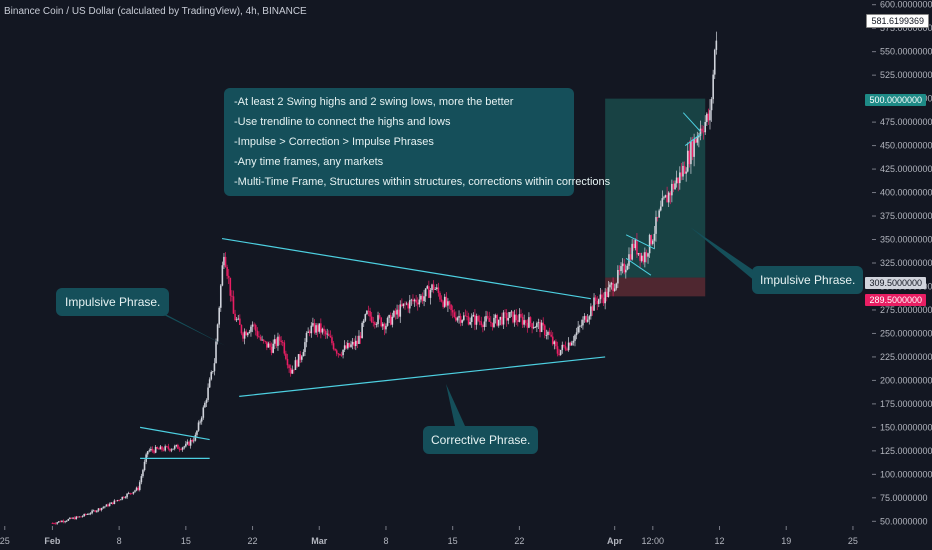 Image resolution: width=932 pixels, height=550 pixels. What do you see at coordinates (853, 541) in the screenshot?
I see `x-tick-label: 25` at bounding box center [853, 541].